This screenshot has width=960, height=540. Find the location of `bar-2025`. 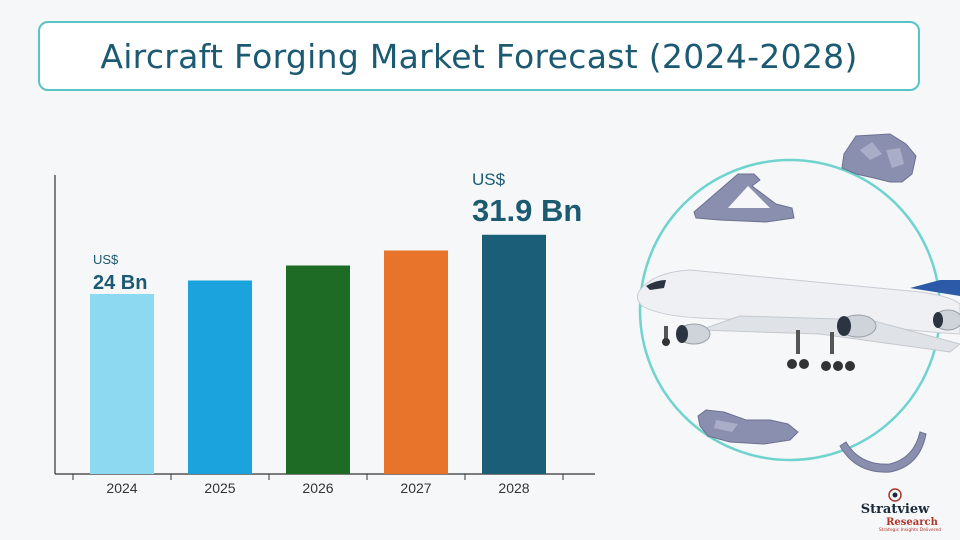

bar-2025 is located at coordinates (220, 377).